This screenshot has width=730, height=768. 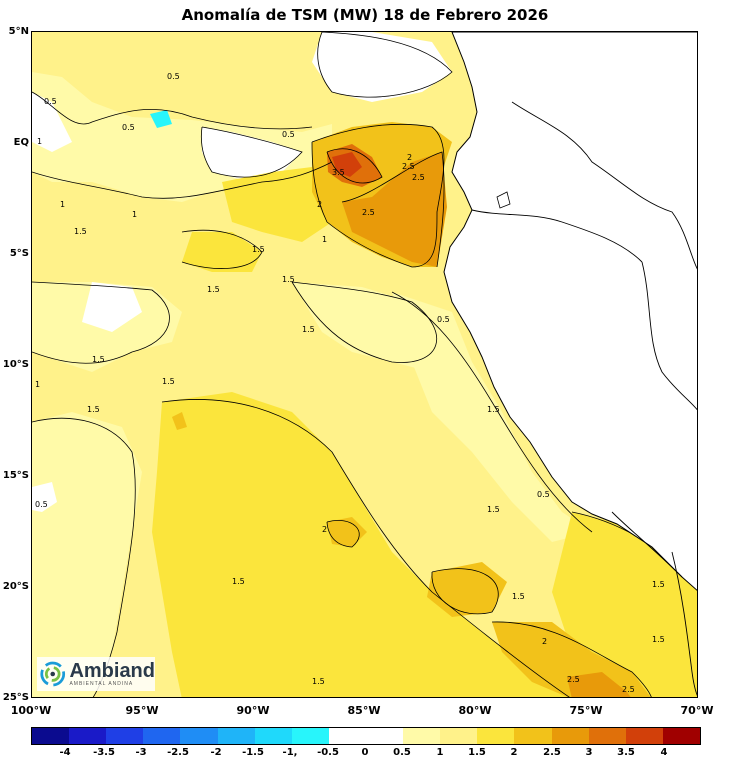 What do you see at coordinates (19, 253) in the screenshot?
I see `lat-label-5s: 5°S` at bounding box center [19, 253].